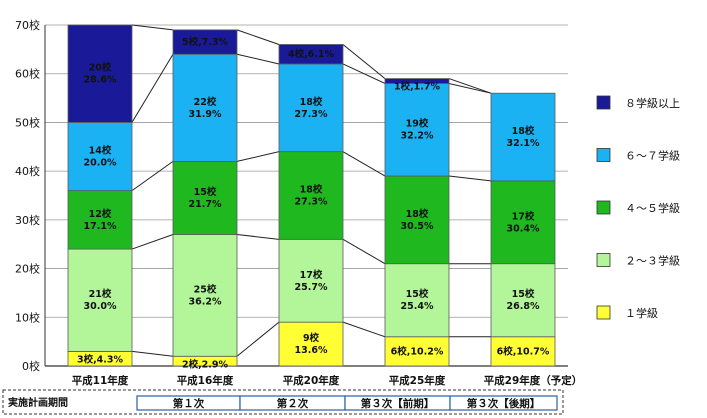  What do you see at coordinates (652, 208) in the screenshot?
I see `legend-label: ４～５学級` at bounding box center [652, 208].